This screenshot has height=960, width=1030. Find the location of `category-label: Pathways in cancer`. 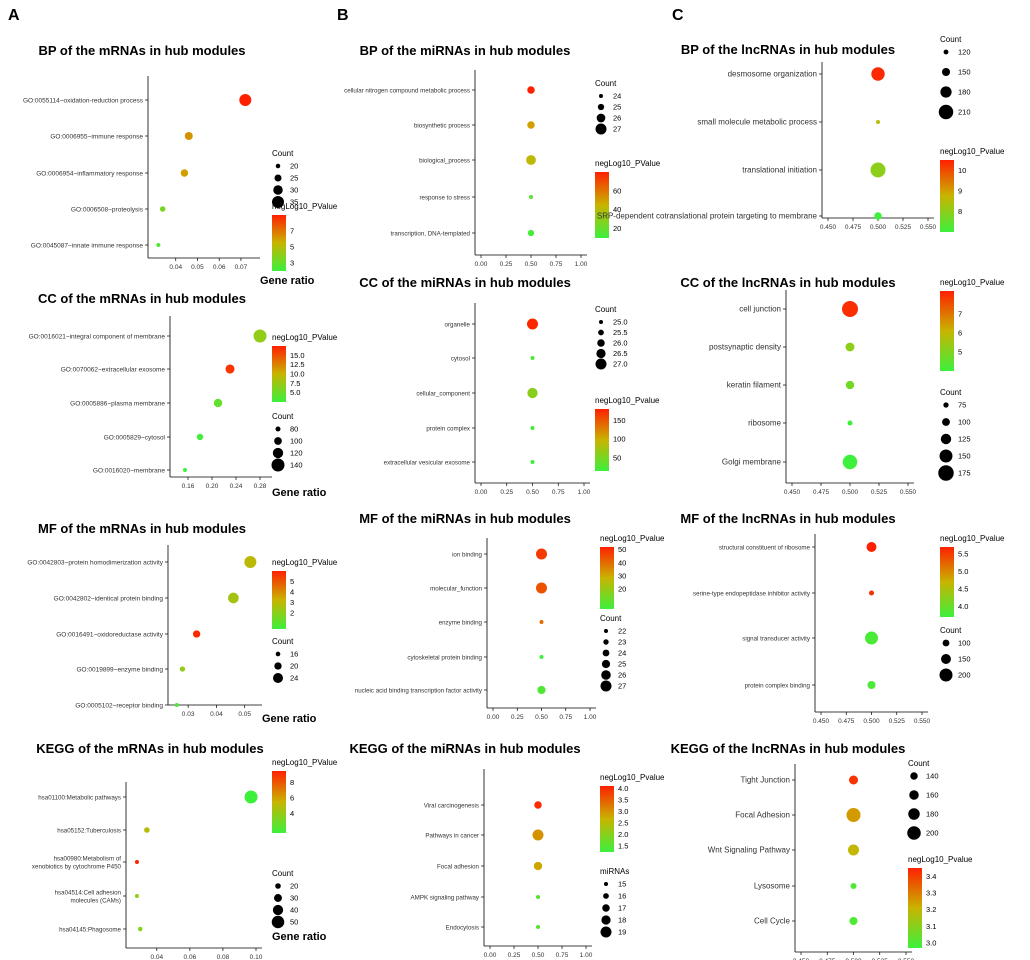

category-label: Pathways in cancer is located at coordinates (452, 836).